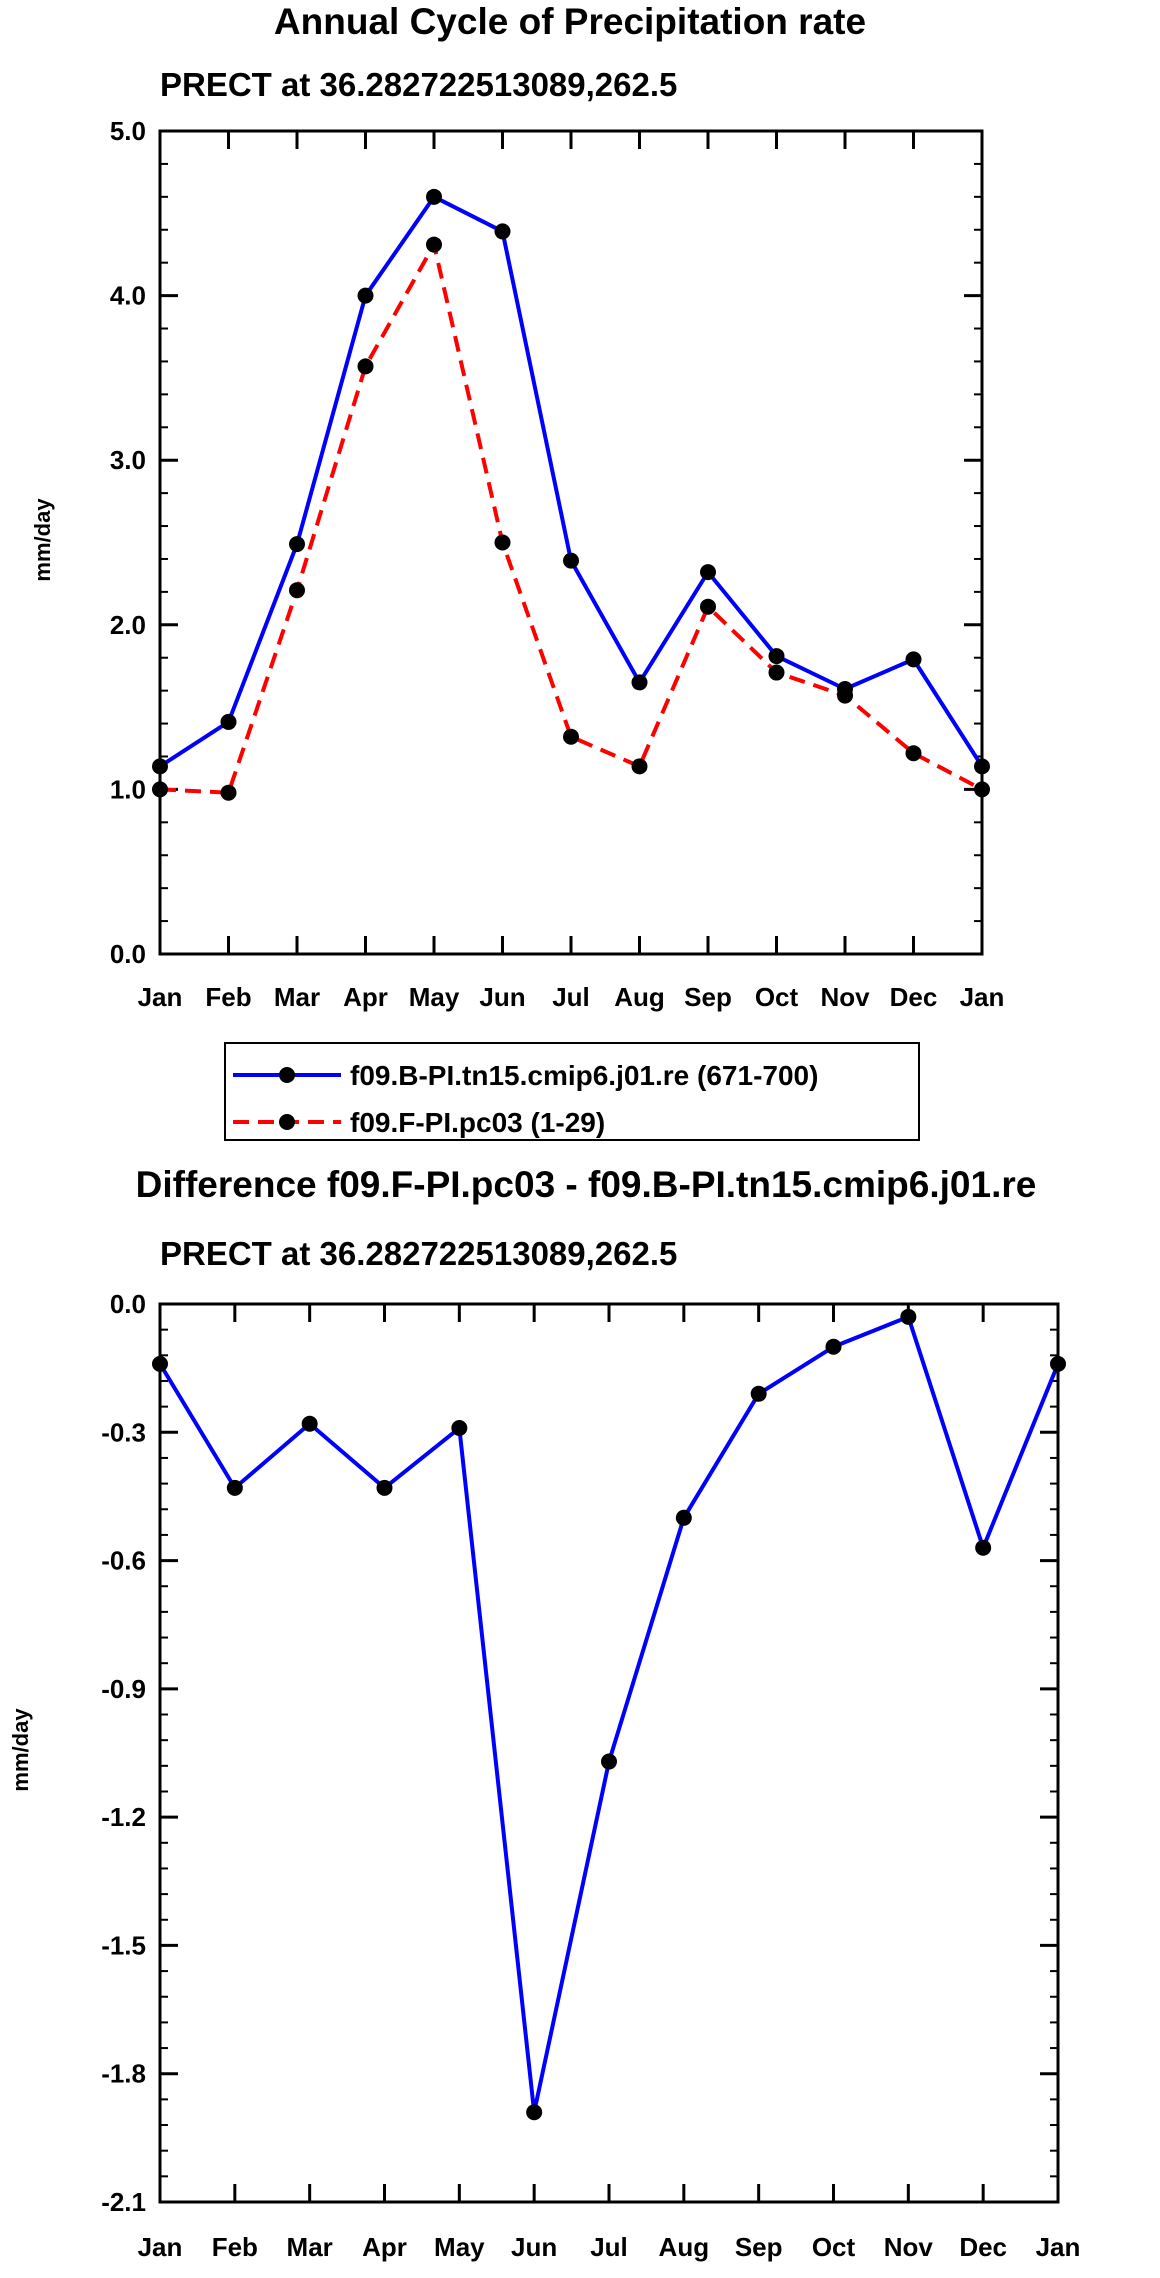  Describe the element at coordinates (384, 2247) in the screenshot. I see `chart2-x-tick-label: Apr` at that location.